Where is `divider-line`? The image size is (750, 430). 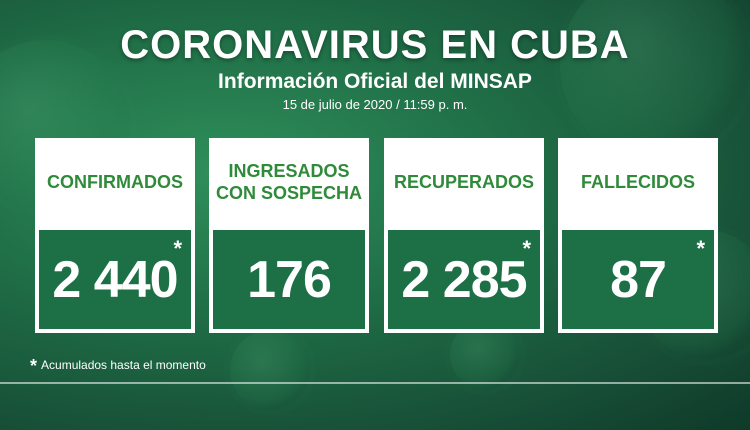 divider-line is located at coordinates (375, 383).